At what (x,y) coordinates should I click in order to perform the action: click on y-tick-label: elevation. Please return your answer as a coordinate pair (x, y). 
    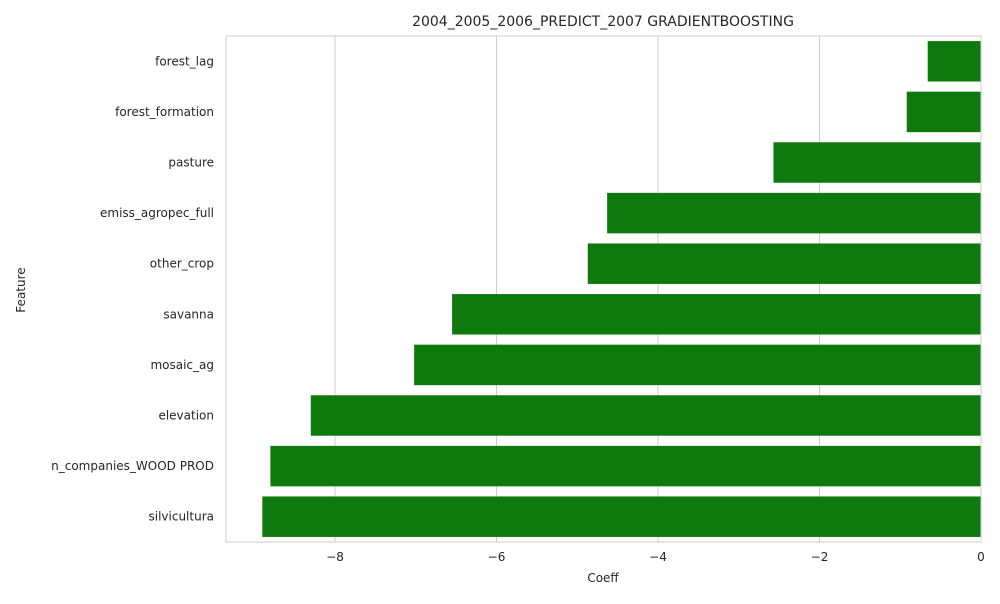
    Looking at the image, I should click on (186, 416).